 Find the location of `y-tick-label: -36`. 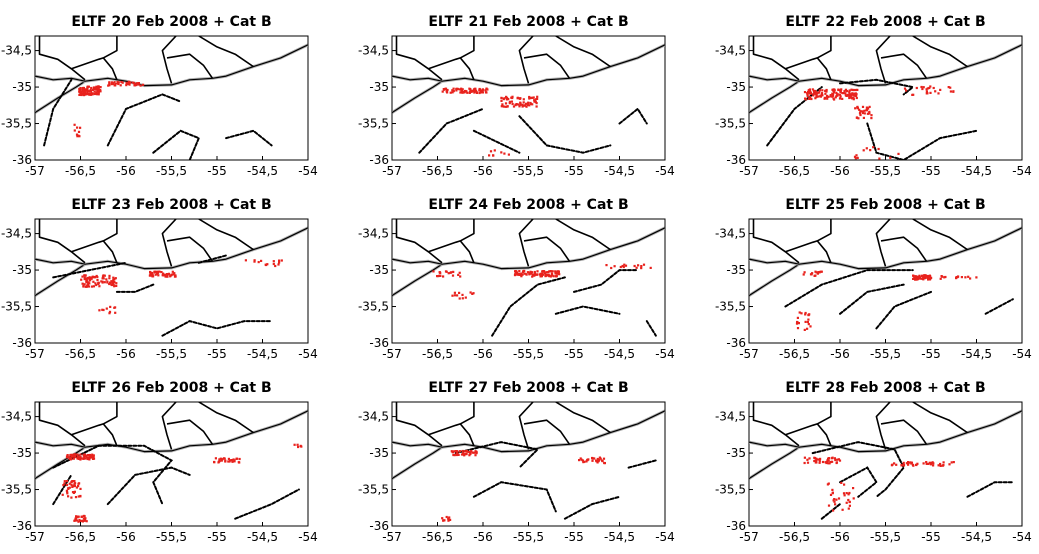

y-tick-label: -36 is located at coordinates (22, 160).